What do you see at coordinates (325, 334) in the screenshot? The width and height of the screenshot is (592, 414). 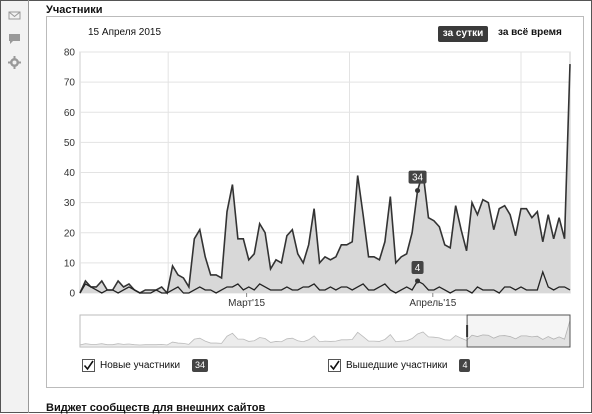 I see `navigator-series` at bounding box center [325, 334].